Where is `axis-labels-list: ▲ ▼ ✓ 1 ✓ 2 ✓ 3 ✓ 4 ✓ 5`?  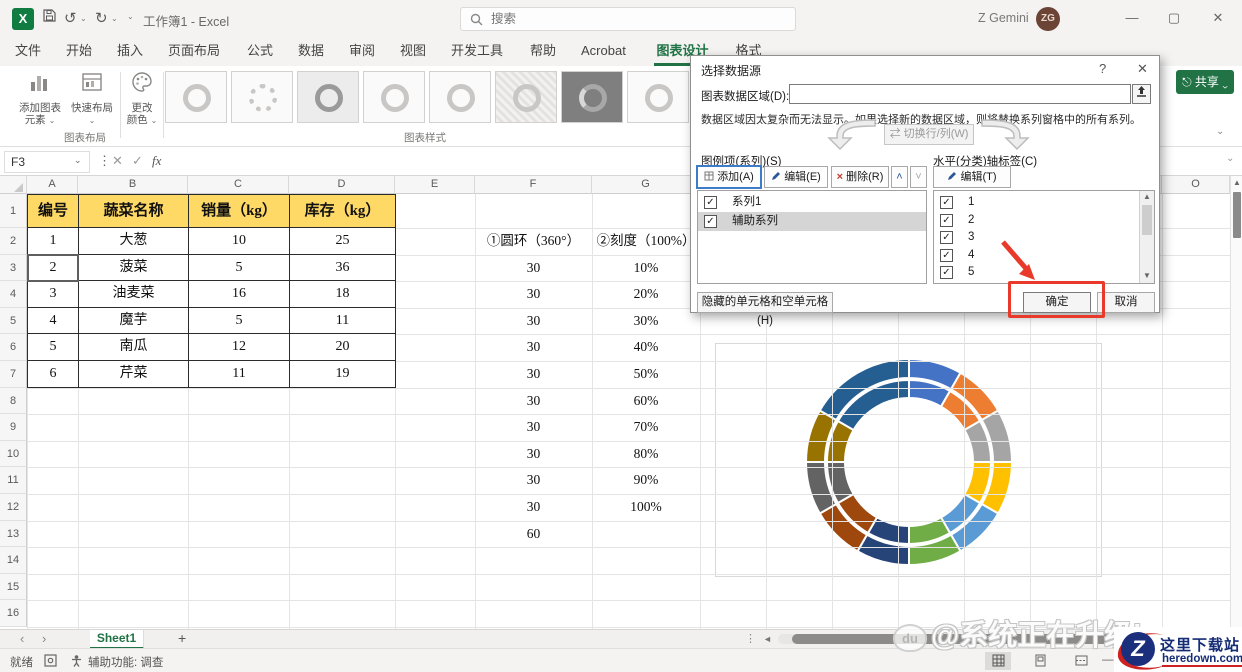 axis-labels-list: ▲ ▼ ✓ 1 ✓ 2 ✓ 3 ✓ 4 ✓ 5 is located at coordinates (1044, 237).